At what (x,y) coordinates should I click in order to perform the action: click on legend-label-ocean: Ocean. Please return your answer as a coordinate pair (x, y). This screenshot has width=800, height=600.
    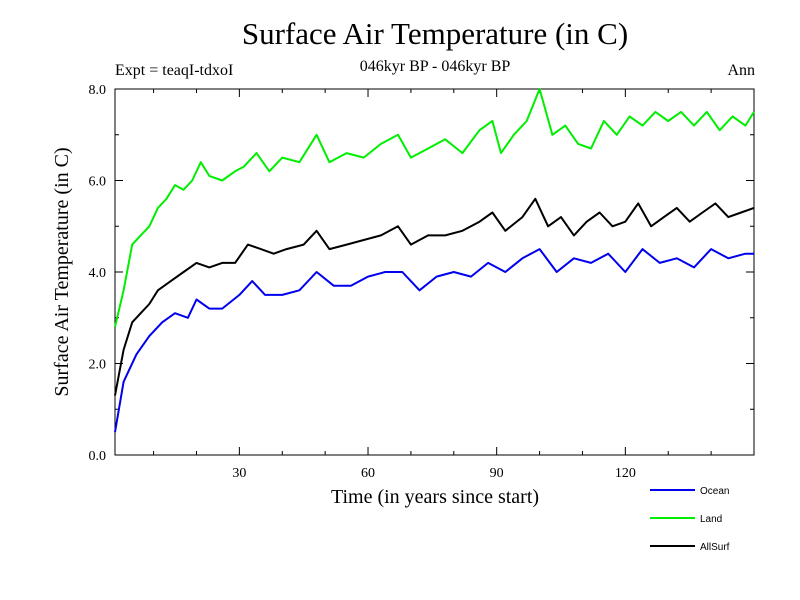
    Looking at the image, I should click on (714, 491).